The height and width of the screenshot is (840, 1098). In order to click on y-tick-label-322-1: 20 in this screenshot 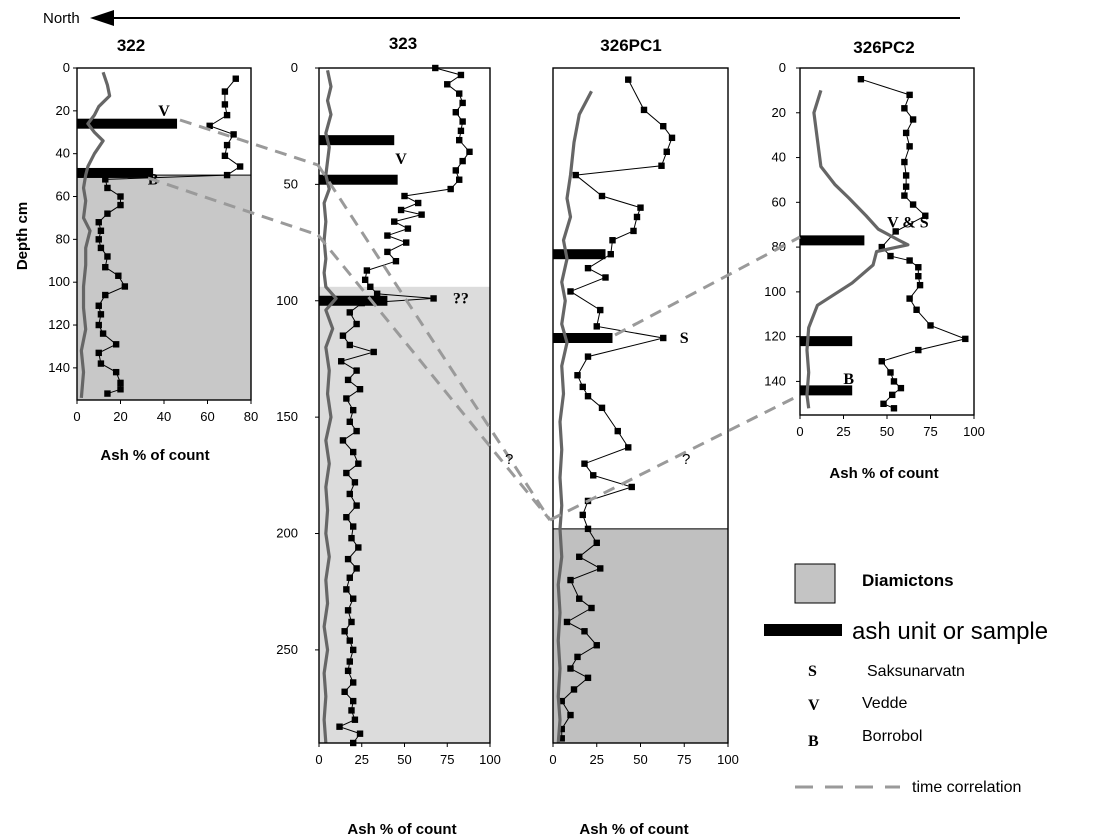, I will do `click(63, 110)`.